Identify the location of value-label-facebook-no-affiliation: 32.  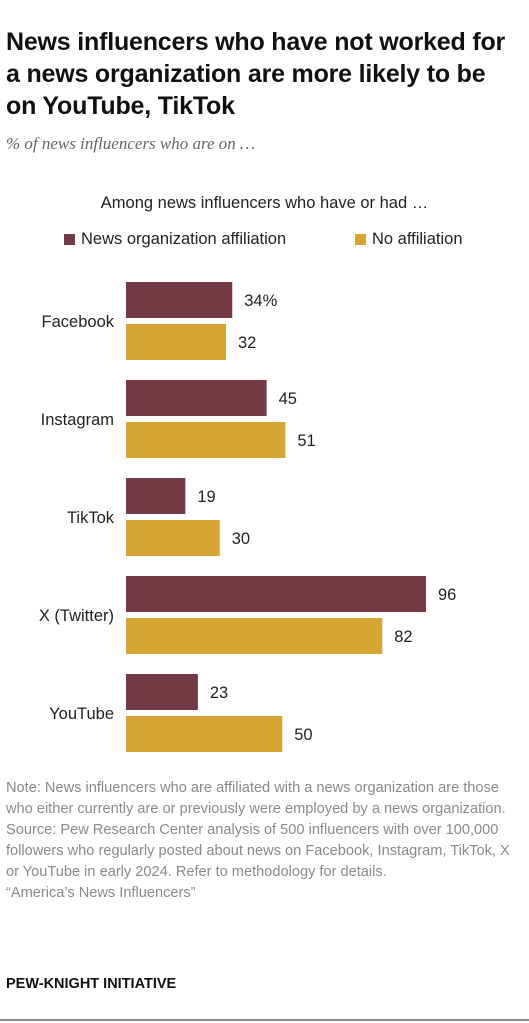
(247, 343).